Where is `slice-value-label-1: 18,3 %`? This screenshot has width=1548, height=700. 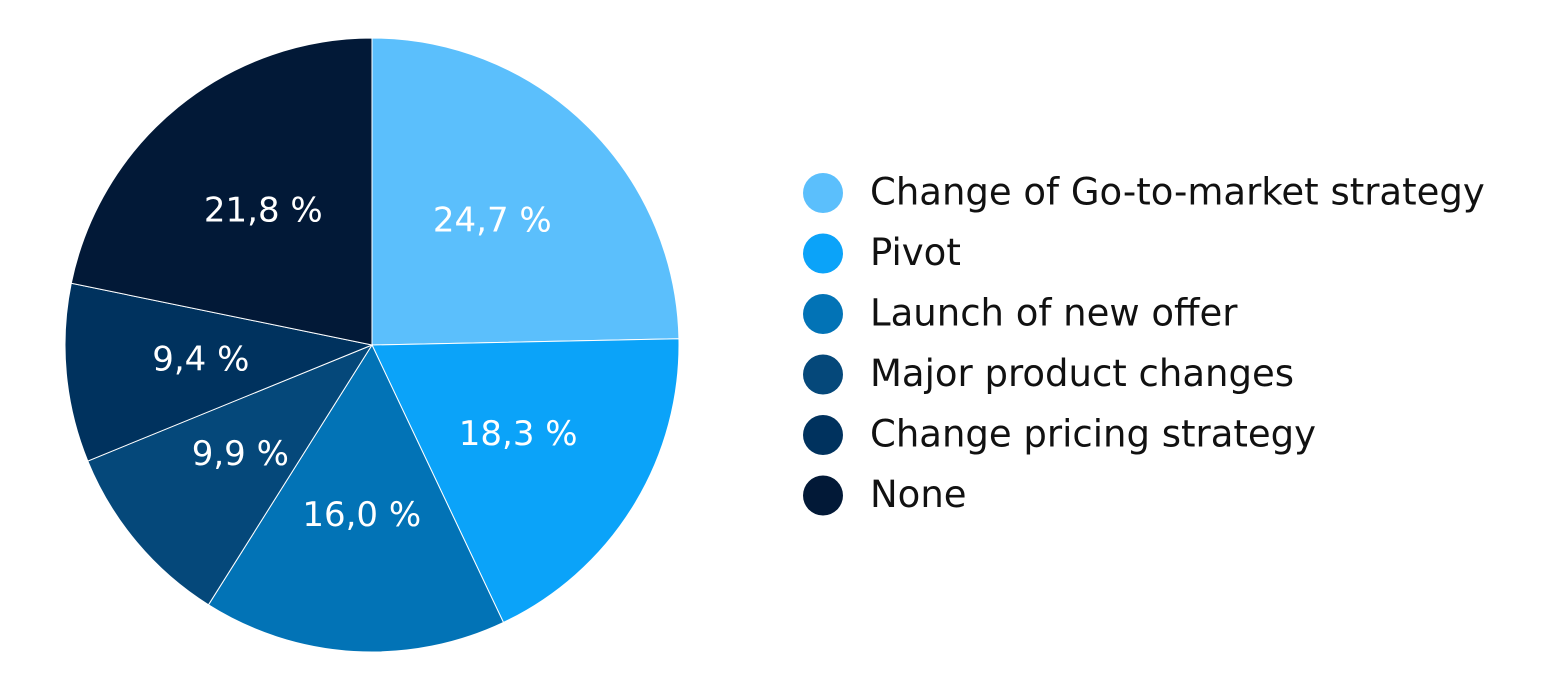
slice-value-label-1: 18,3 % is located at coordinates (518, 434).